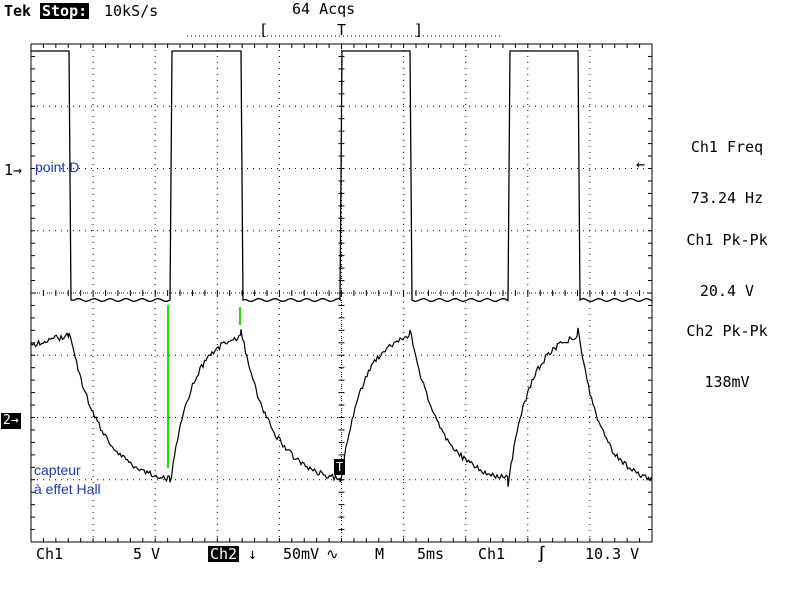 This screenshot has height=600, width=797. What do you see at coordinates (264, 30) in the screenshot?
I see `trigger-bracket-left: [` at bounding box center [264, 30].